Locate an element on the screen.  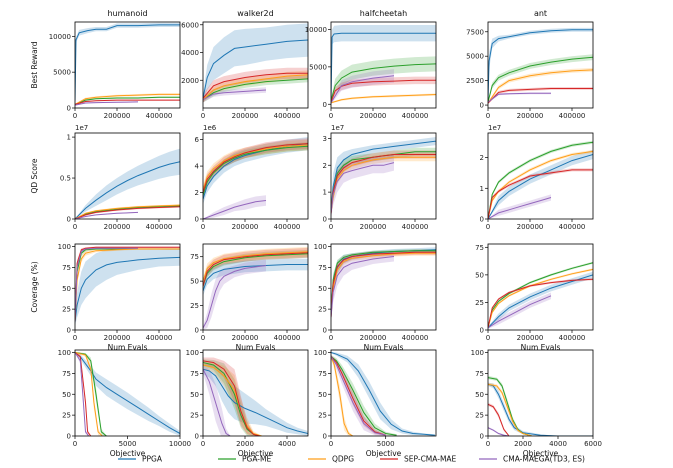
panel-title: halfcheetah is located at coordinates (383, 13).